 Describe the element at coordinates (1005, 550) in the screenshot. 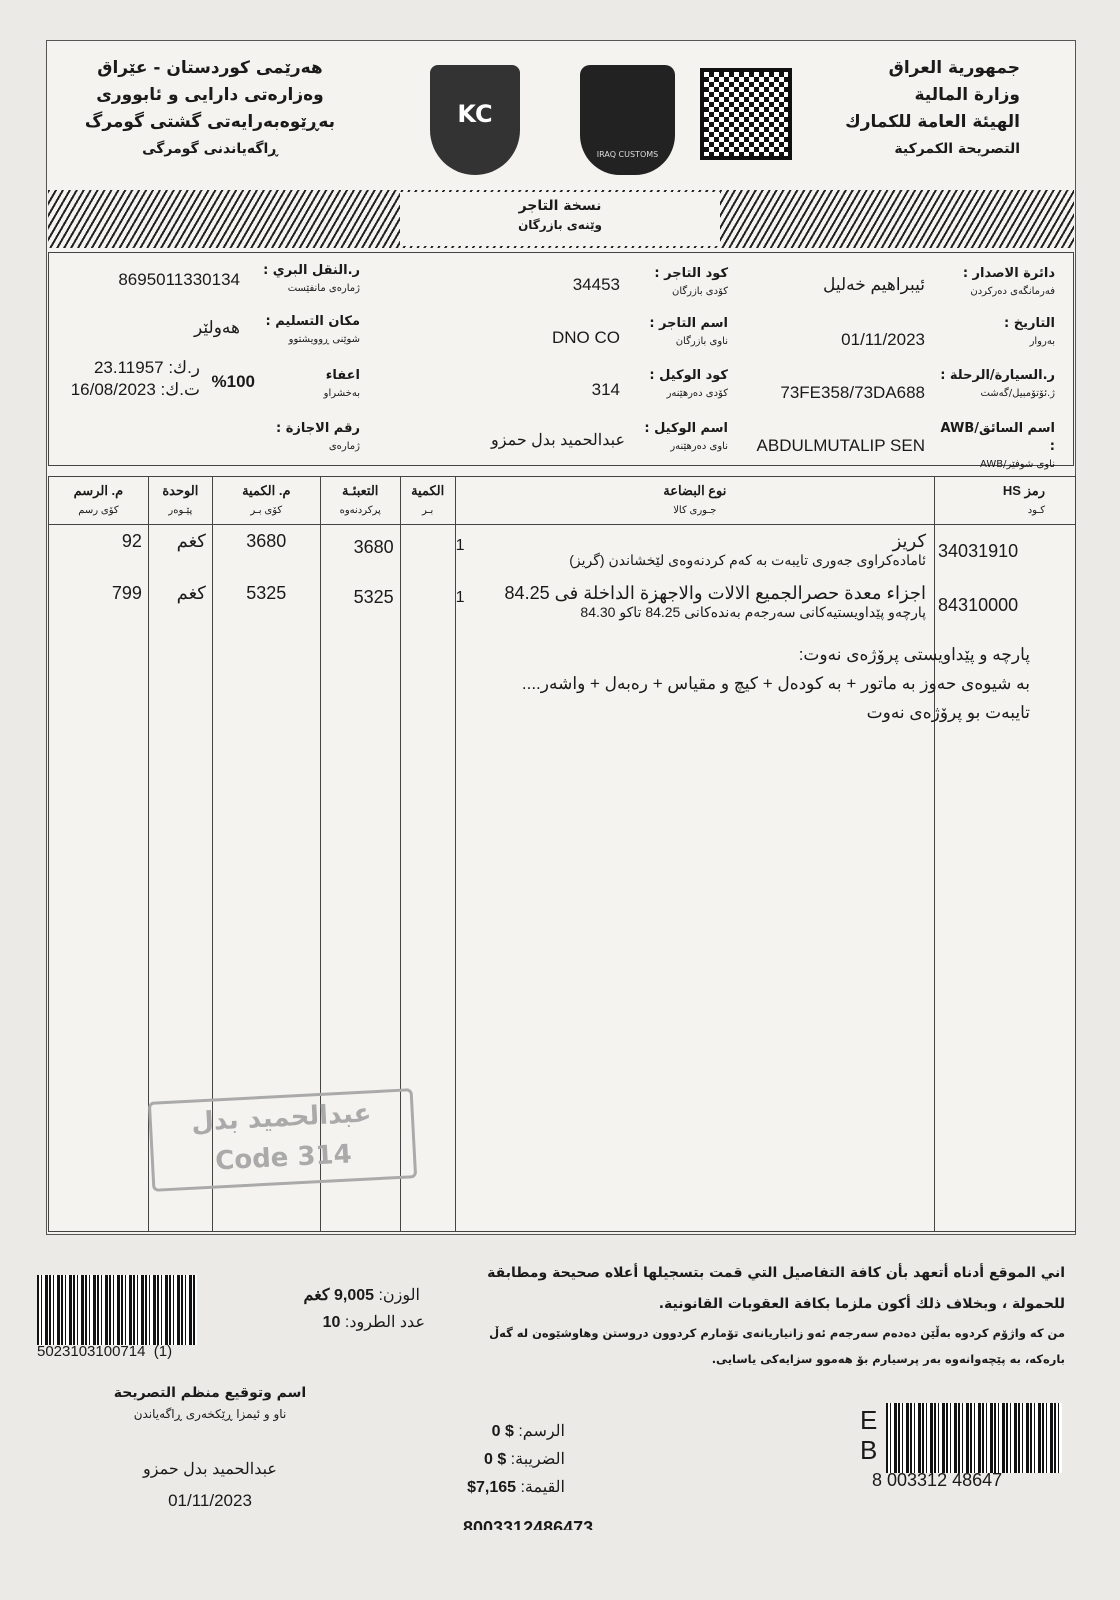

I see `hs-code-cell: 34031910` at that location.